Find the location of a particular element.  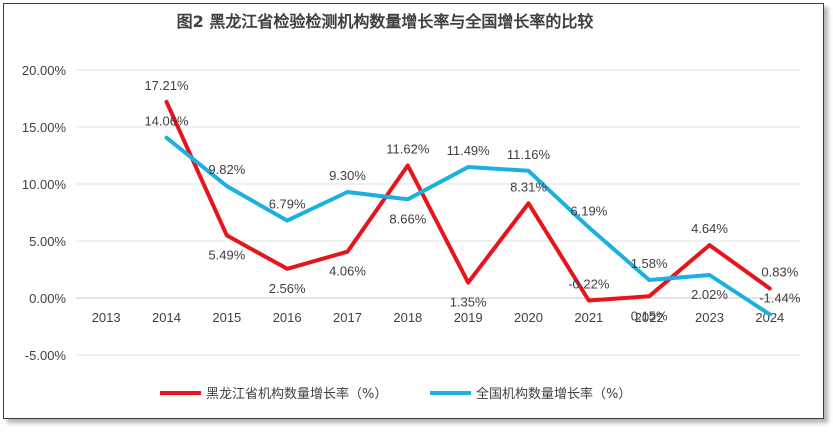

y-tick-label: 20.00% is located at coordinates (44, 70).